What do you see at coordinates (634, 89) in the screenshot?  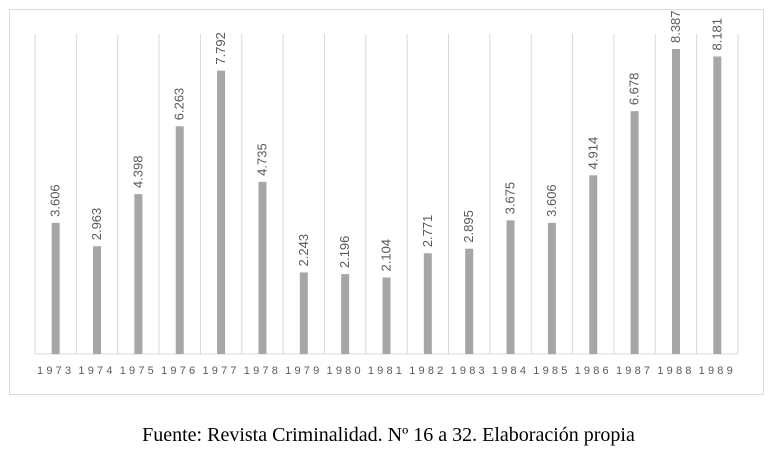 I see `data-label-1987: 6.678` at bounding box center [634, 89].